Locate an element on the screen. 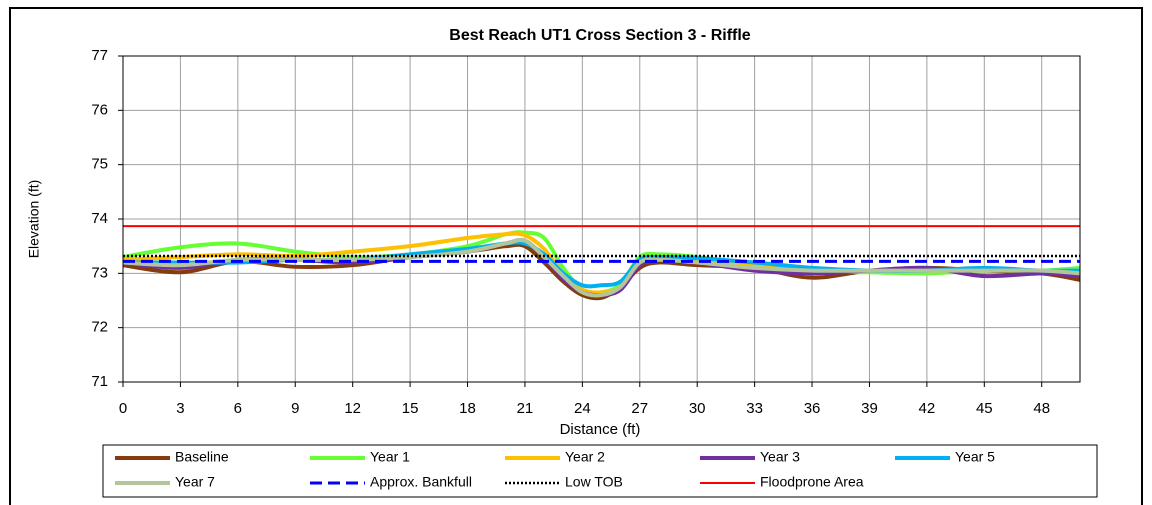 The height and width of the screenshot is (505, 1152). x-tick-label: 18 is located at coordinates (467, 408).